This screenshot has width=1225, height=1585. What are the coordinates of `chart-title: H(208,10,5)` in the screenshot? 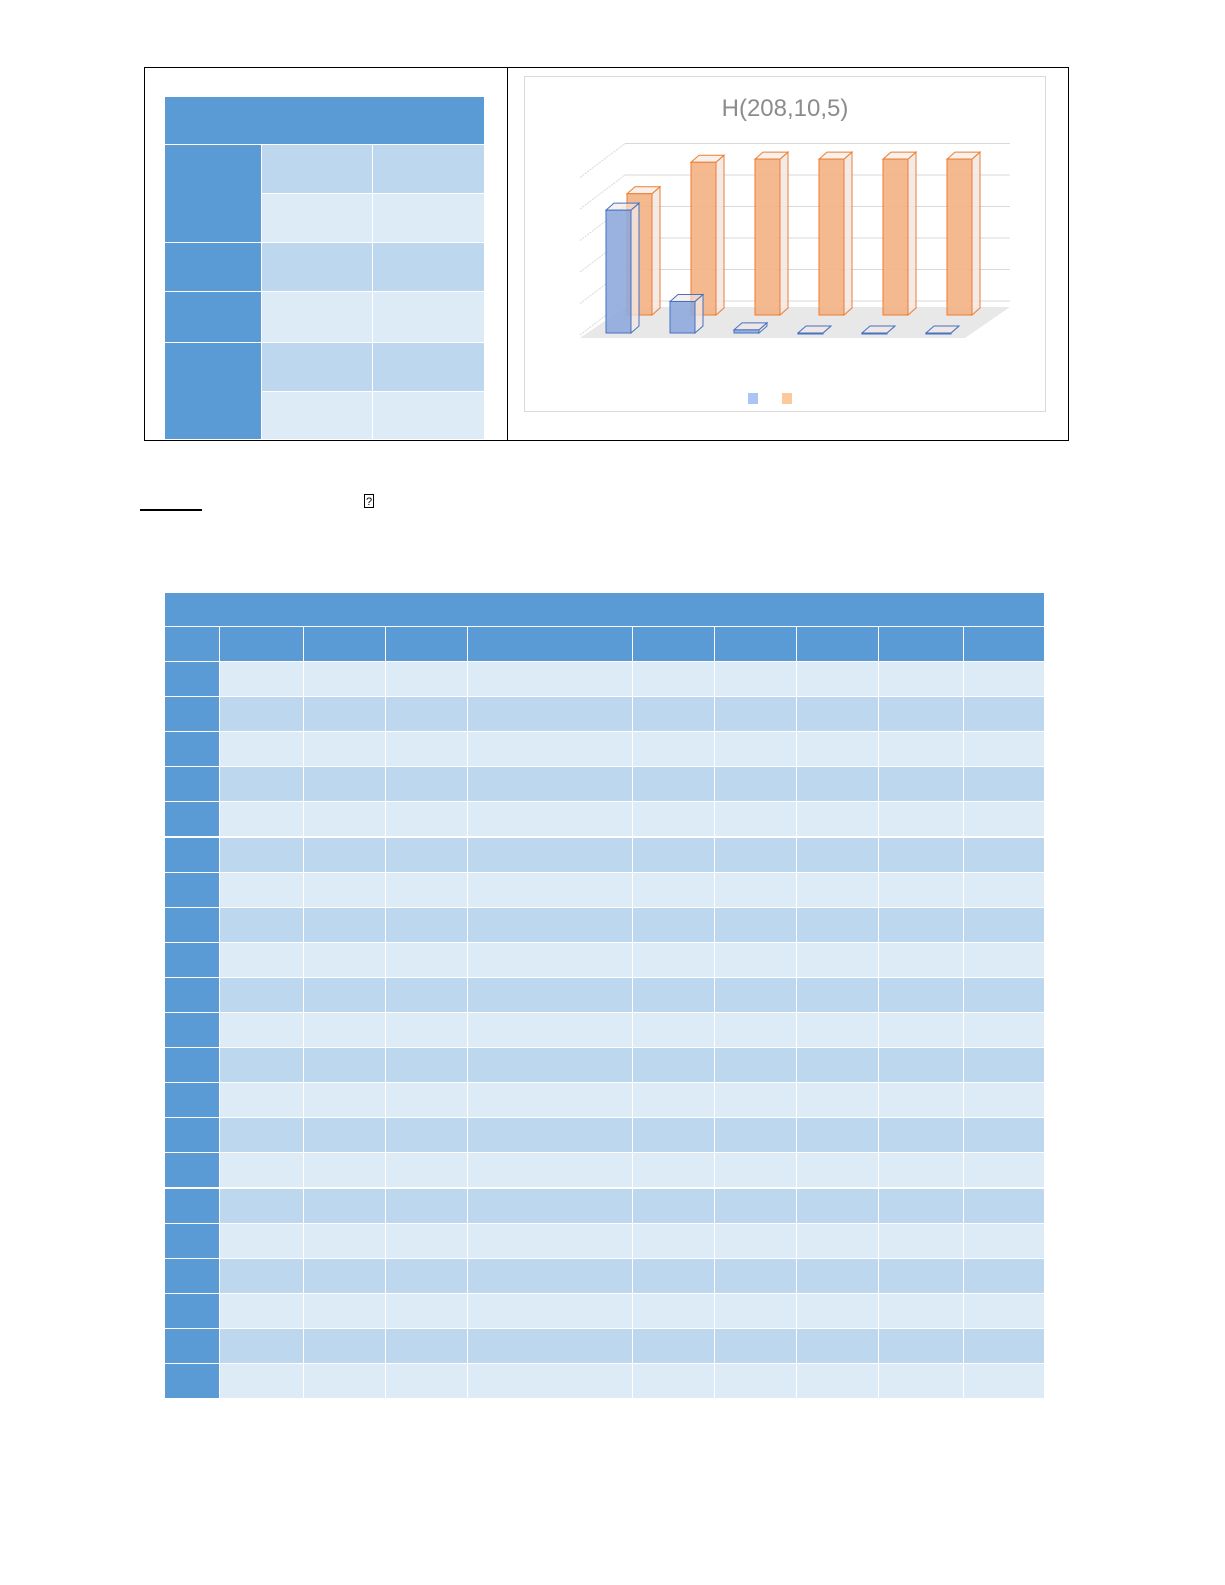 It's located at (785, 108).